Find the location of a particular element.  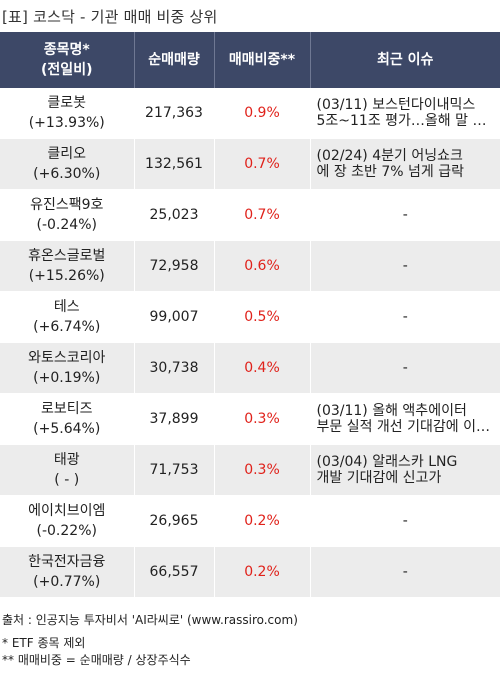

recent-issue: (02/24) 4분기 어닝쇼크 에 장 초반 7% 넘게 급락 is located at coordinates (405, 164).